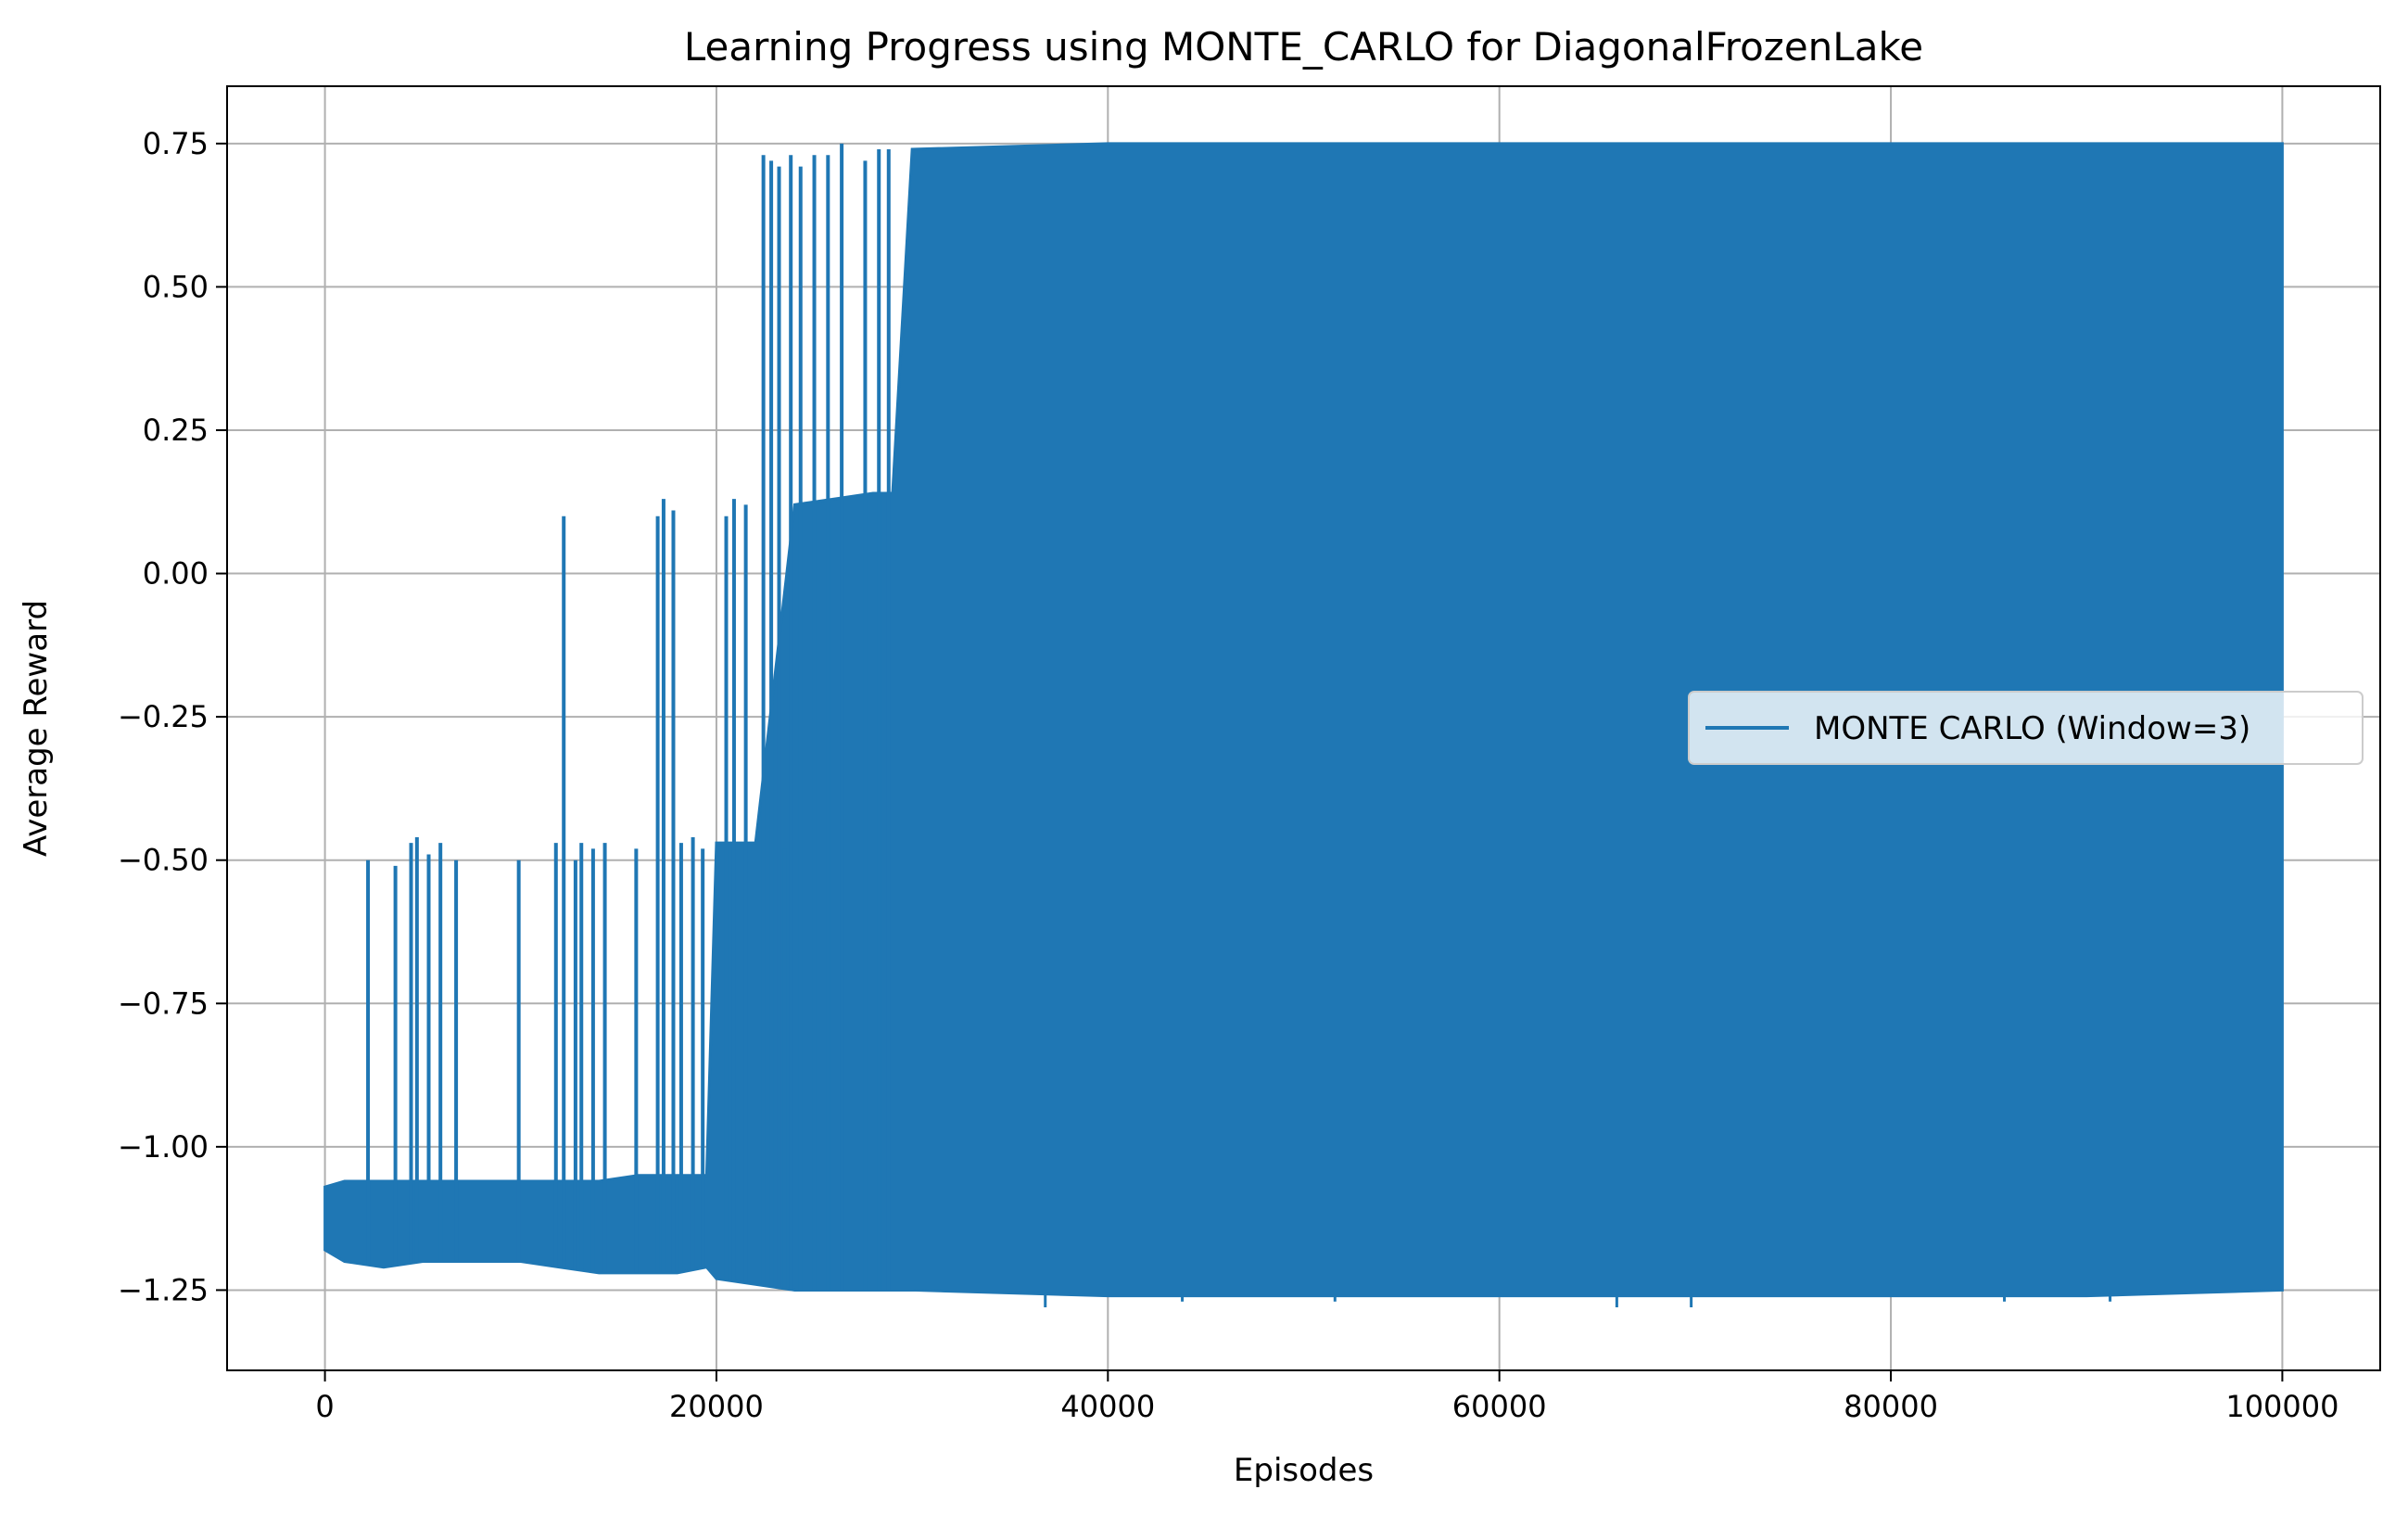 This screenshot has width=2408, height=1515. I want to click on y-tick-label: −1.00, so click(163, 1147).